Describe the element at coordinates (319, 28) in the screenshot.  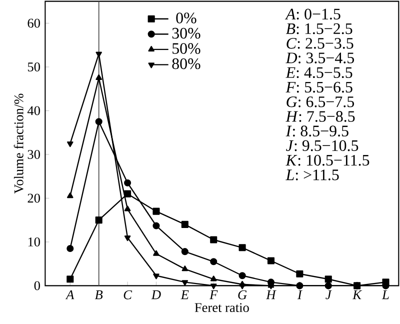
I see `annotation: B: 1.5−2.5` at that location.